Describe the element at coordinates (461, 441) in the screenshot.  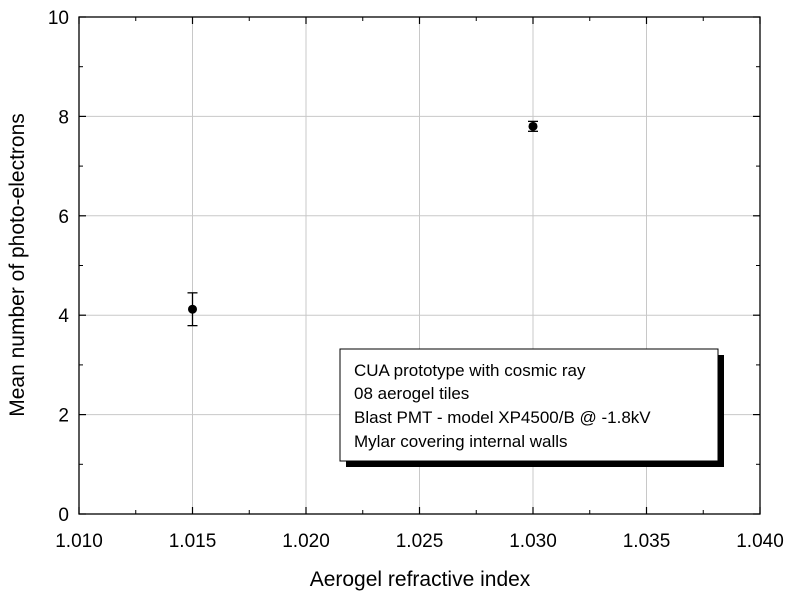
I see `legend-line-4: Mylar covering internal walls` at that location.